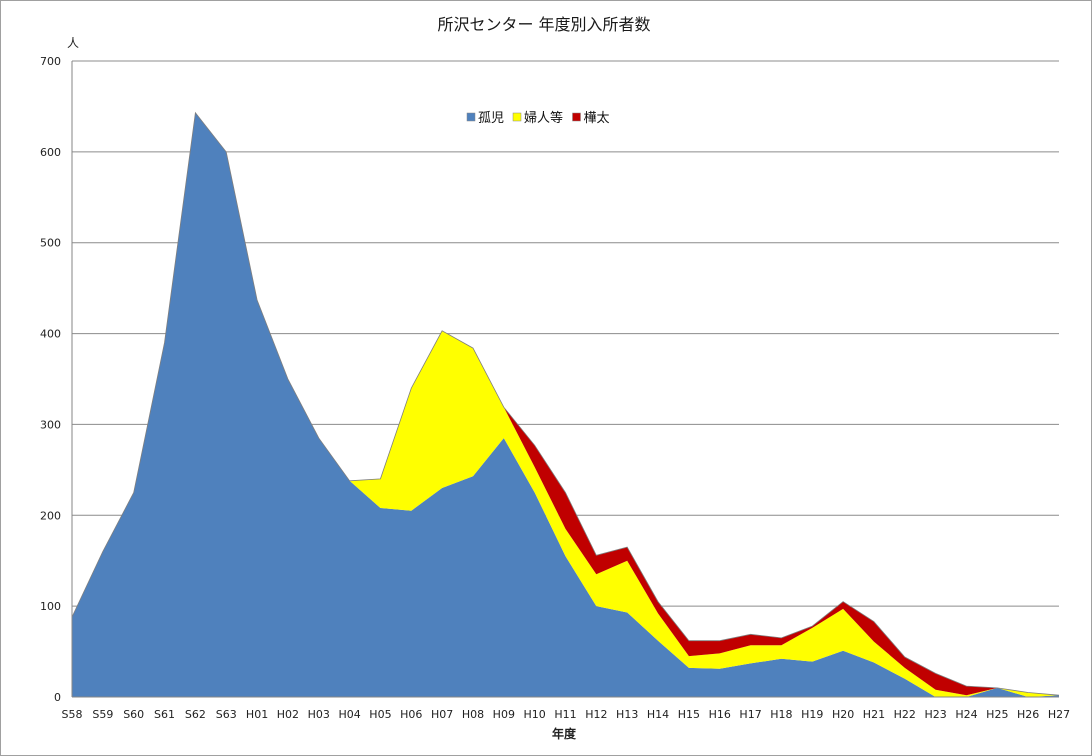 This screenshot has height=756, width=1092. I want to click on x-tick-label: H17, so click(750, 714).